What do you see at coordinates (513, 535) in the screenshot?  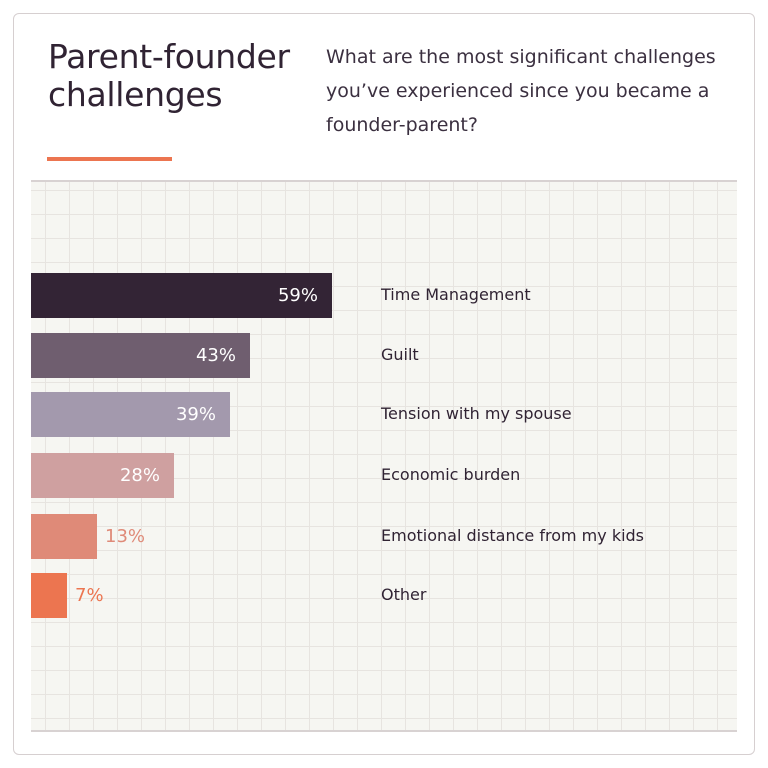 I see `category-label: Emotional distance from my kids` at bounding box center [513, 535].